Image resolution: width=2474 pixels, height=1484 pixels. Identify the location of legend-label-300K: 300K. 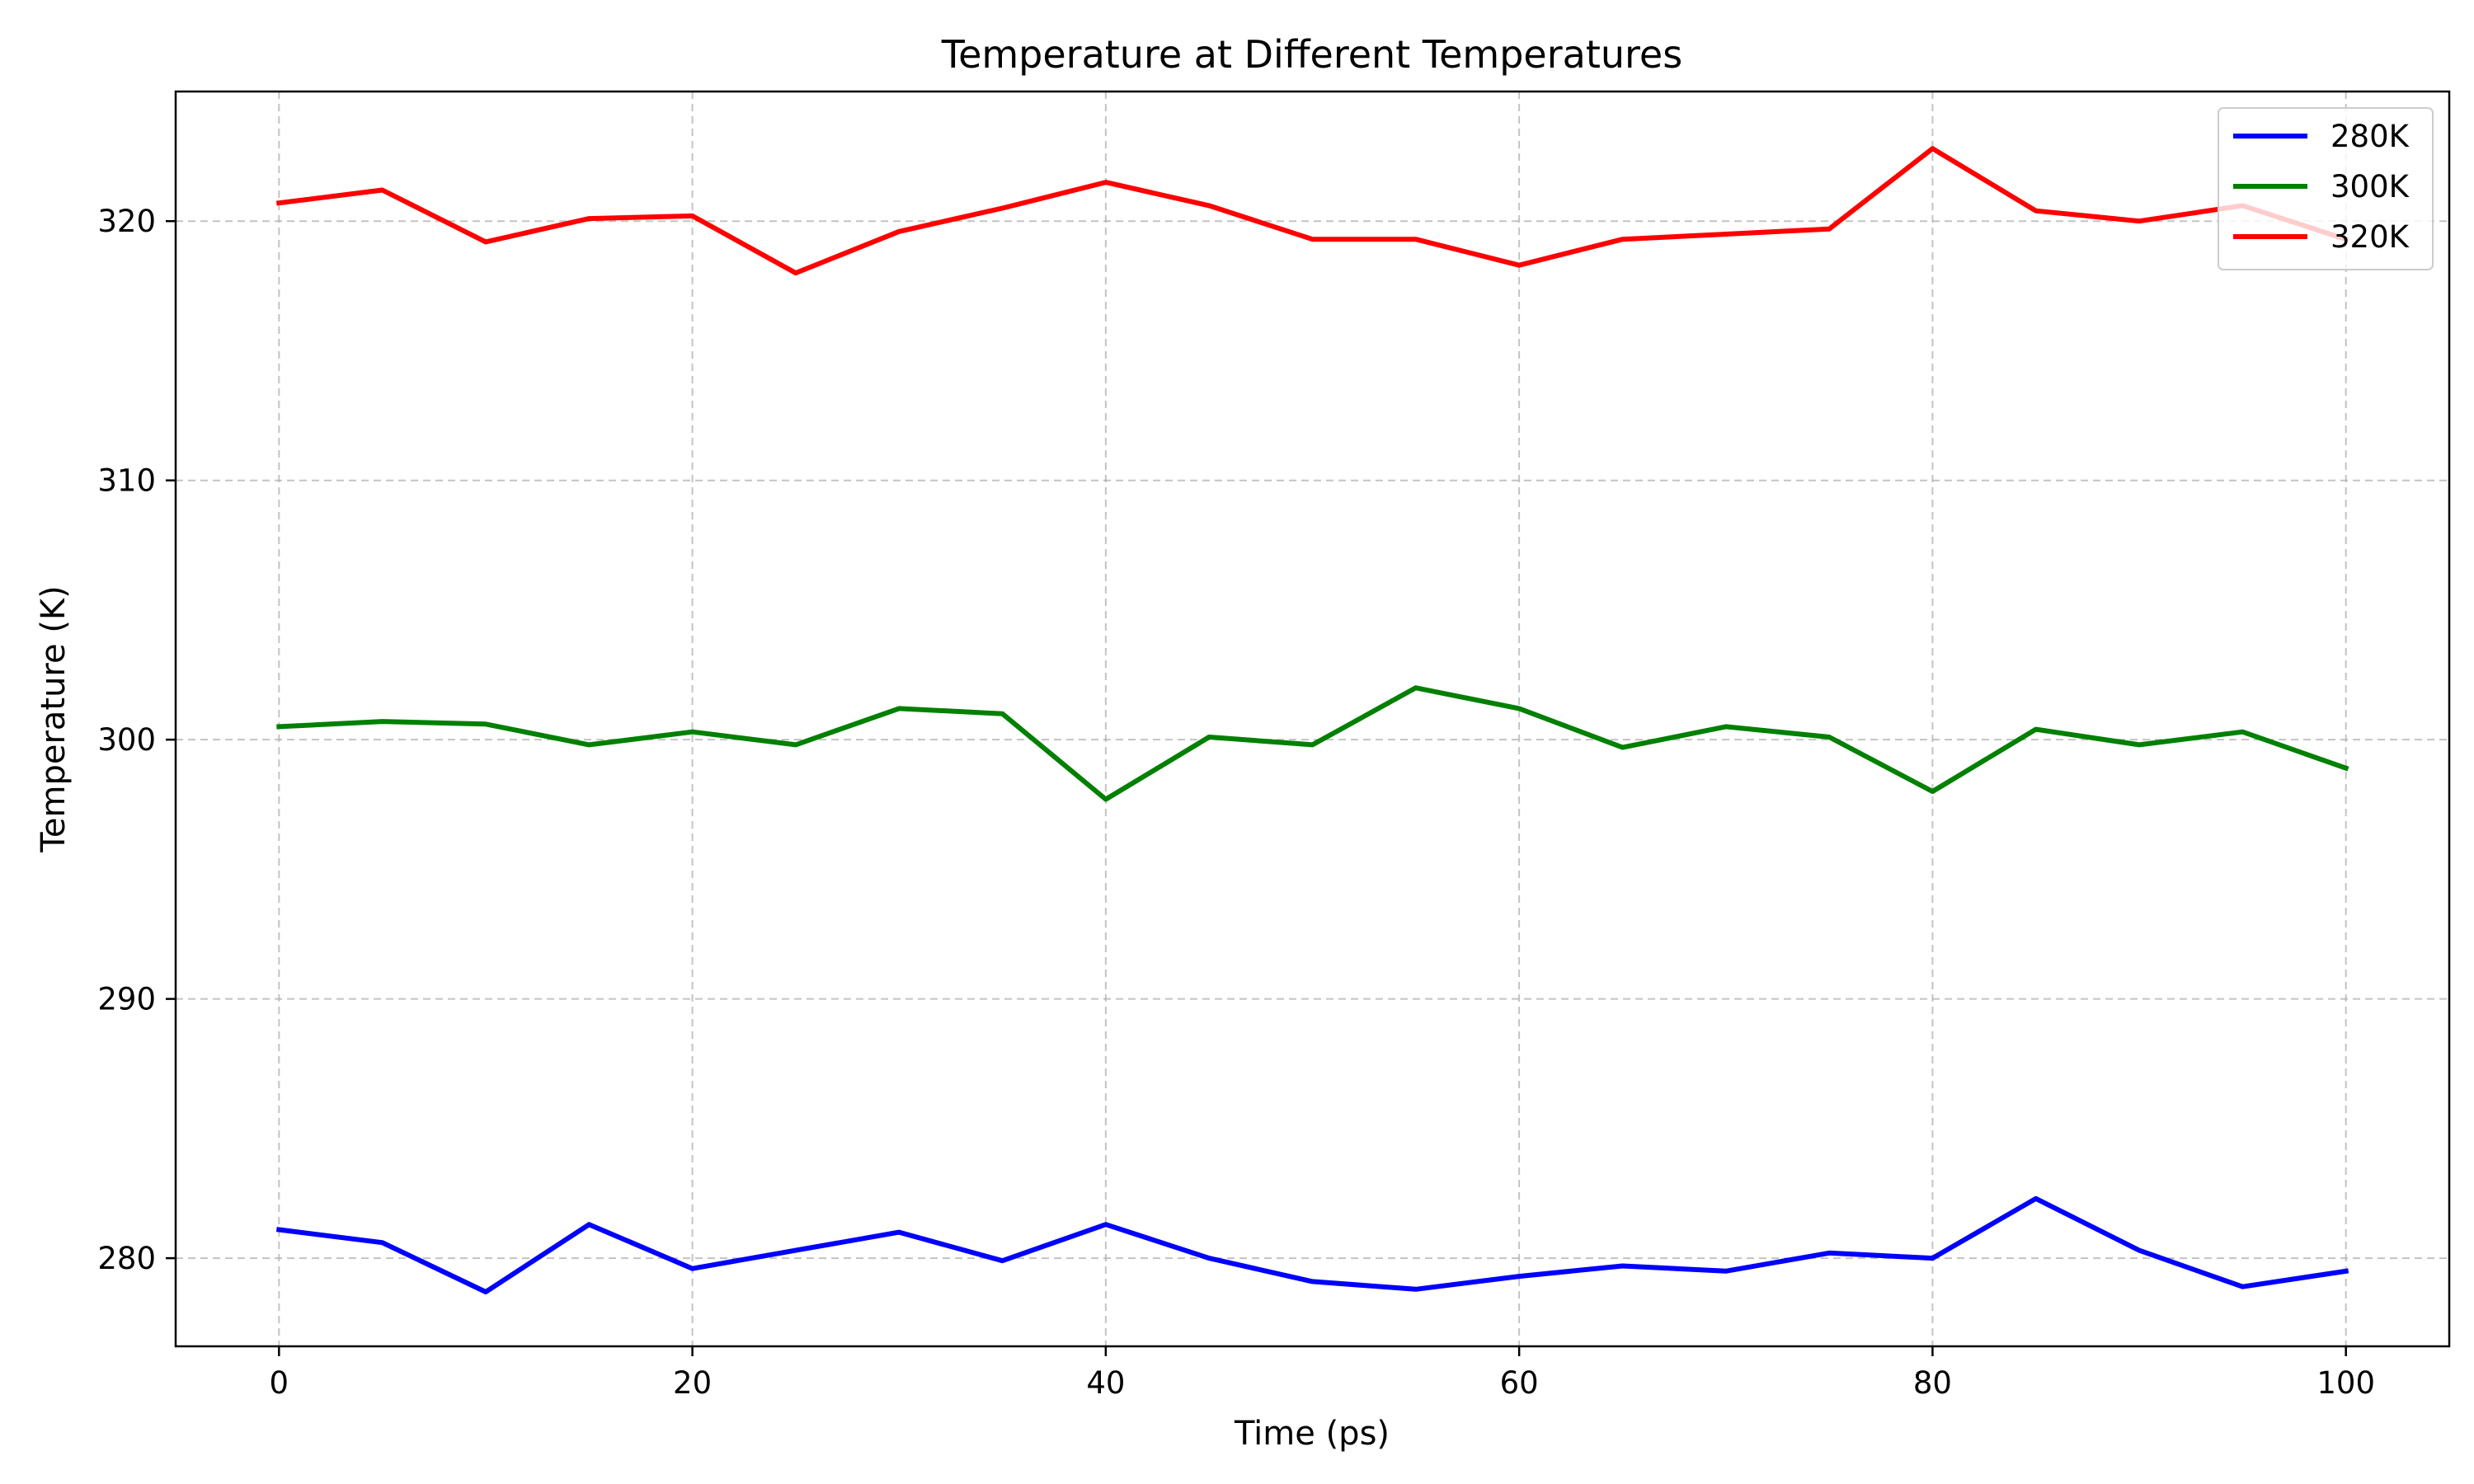
(2371, 186).